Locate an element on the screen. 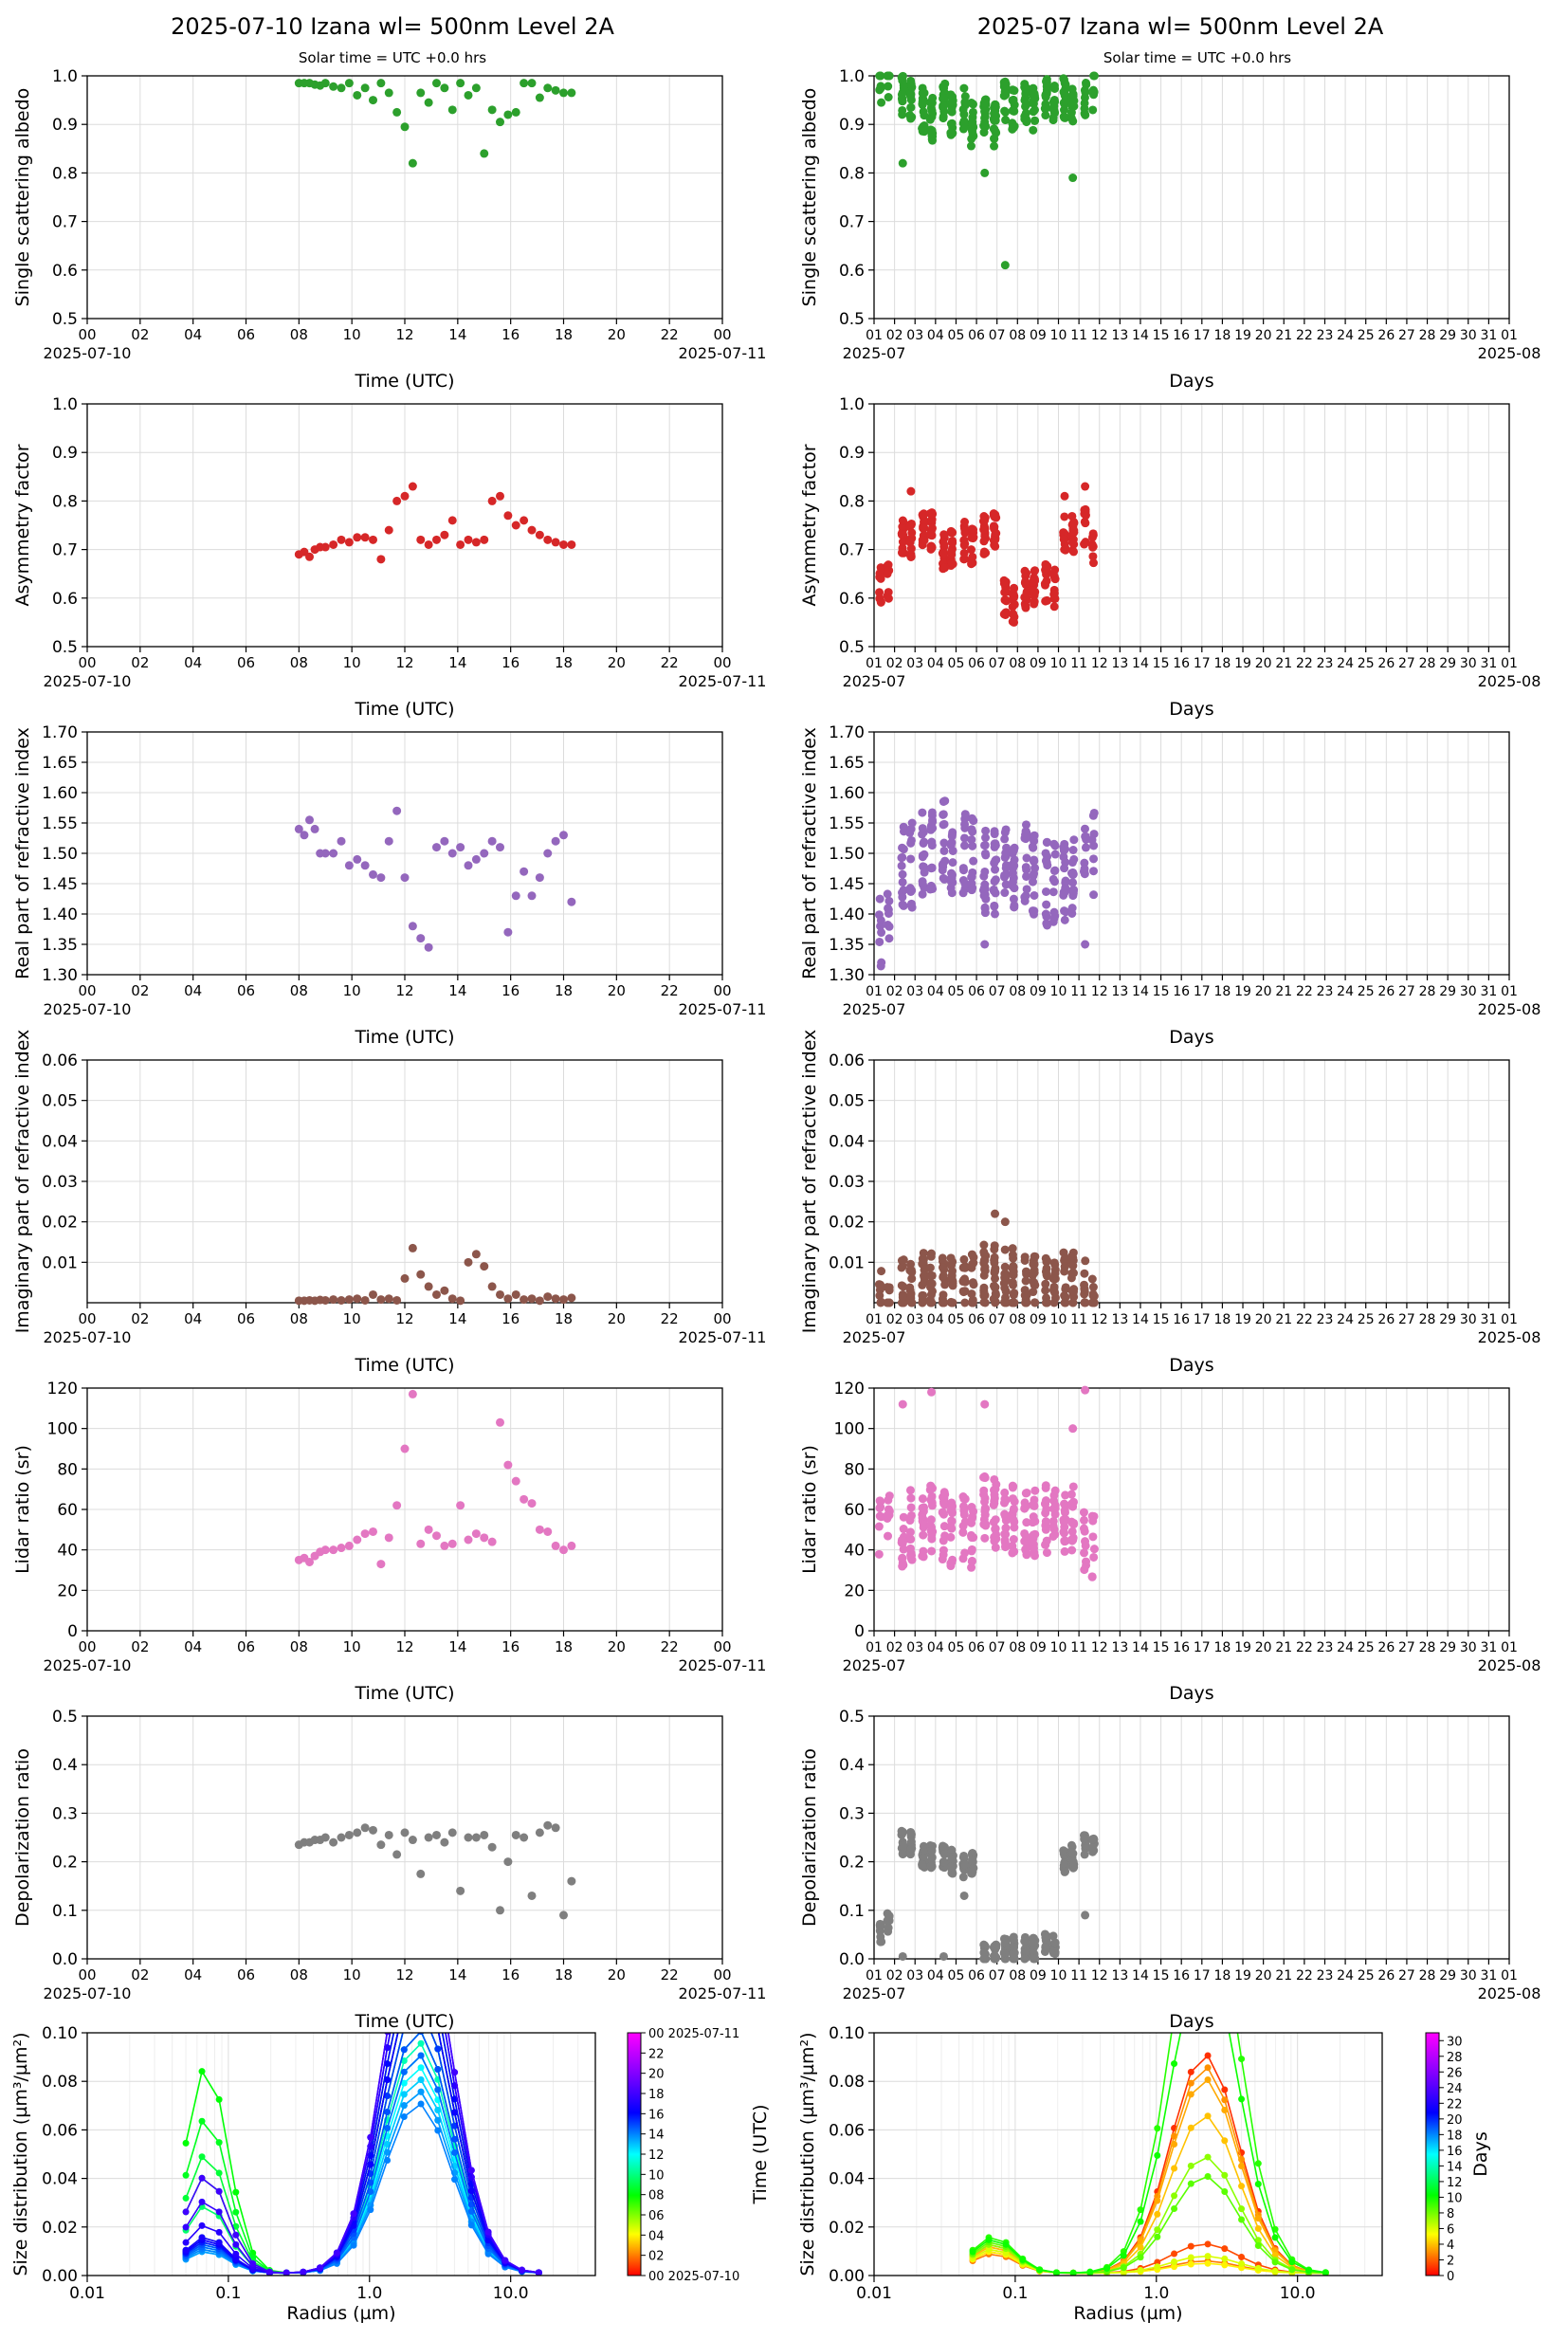 This screenshot has height=2340, width=1568. x-tick-label: 17 is located at coordinates (1202, 1647).